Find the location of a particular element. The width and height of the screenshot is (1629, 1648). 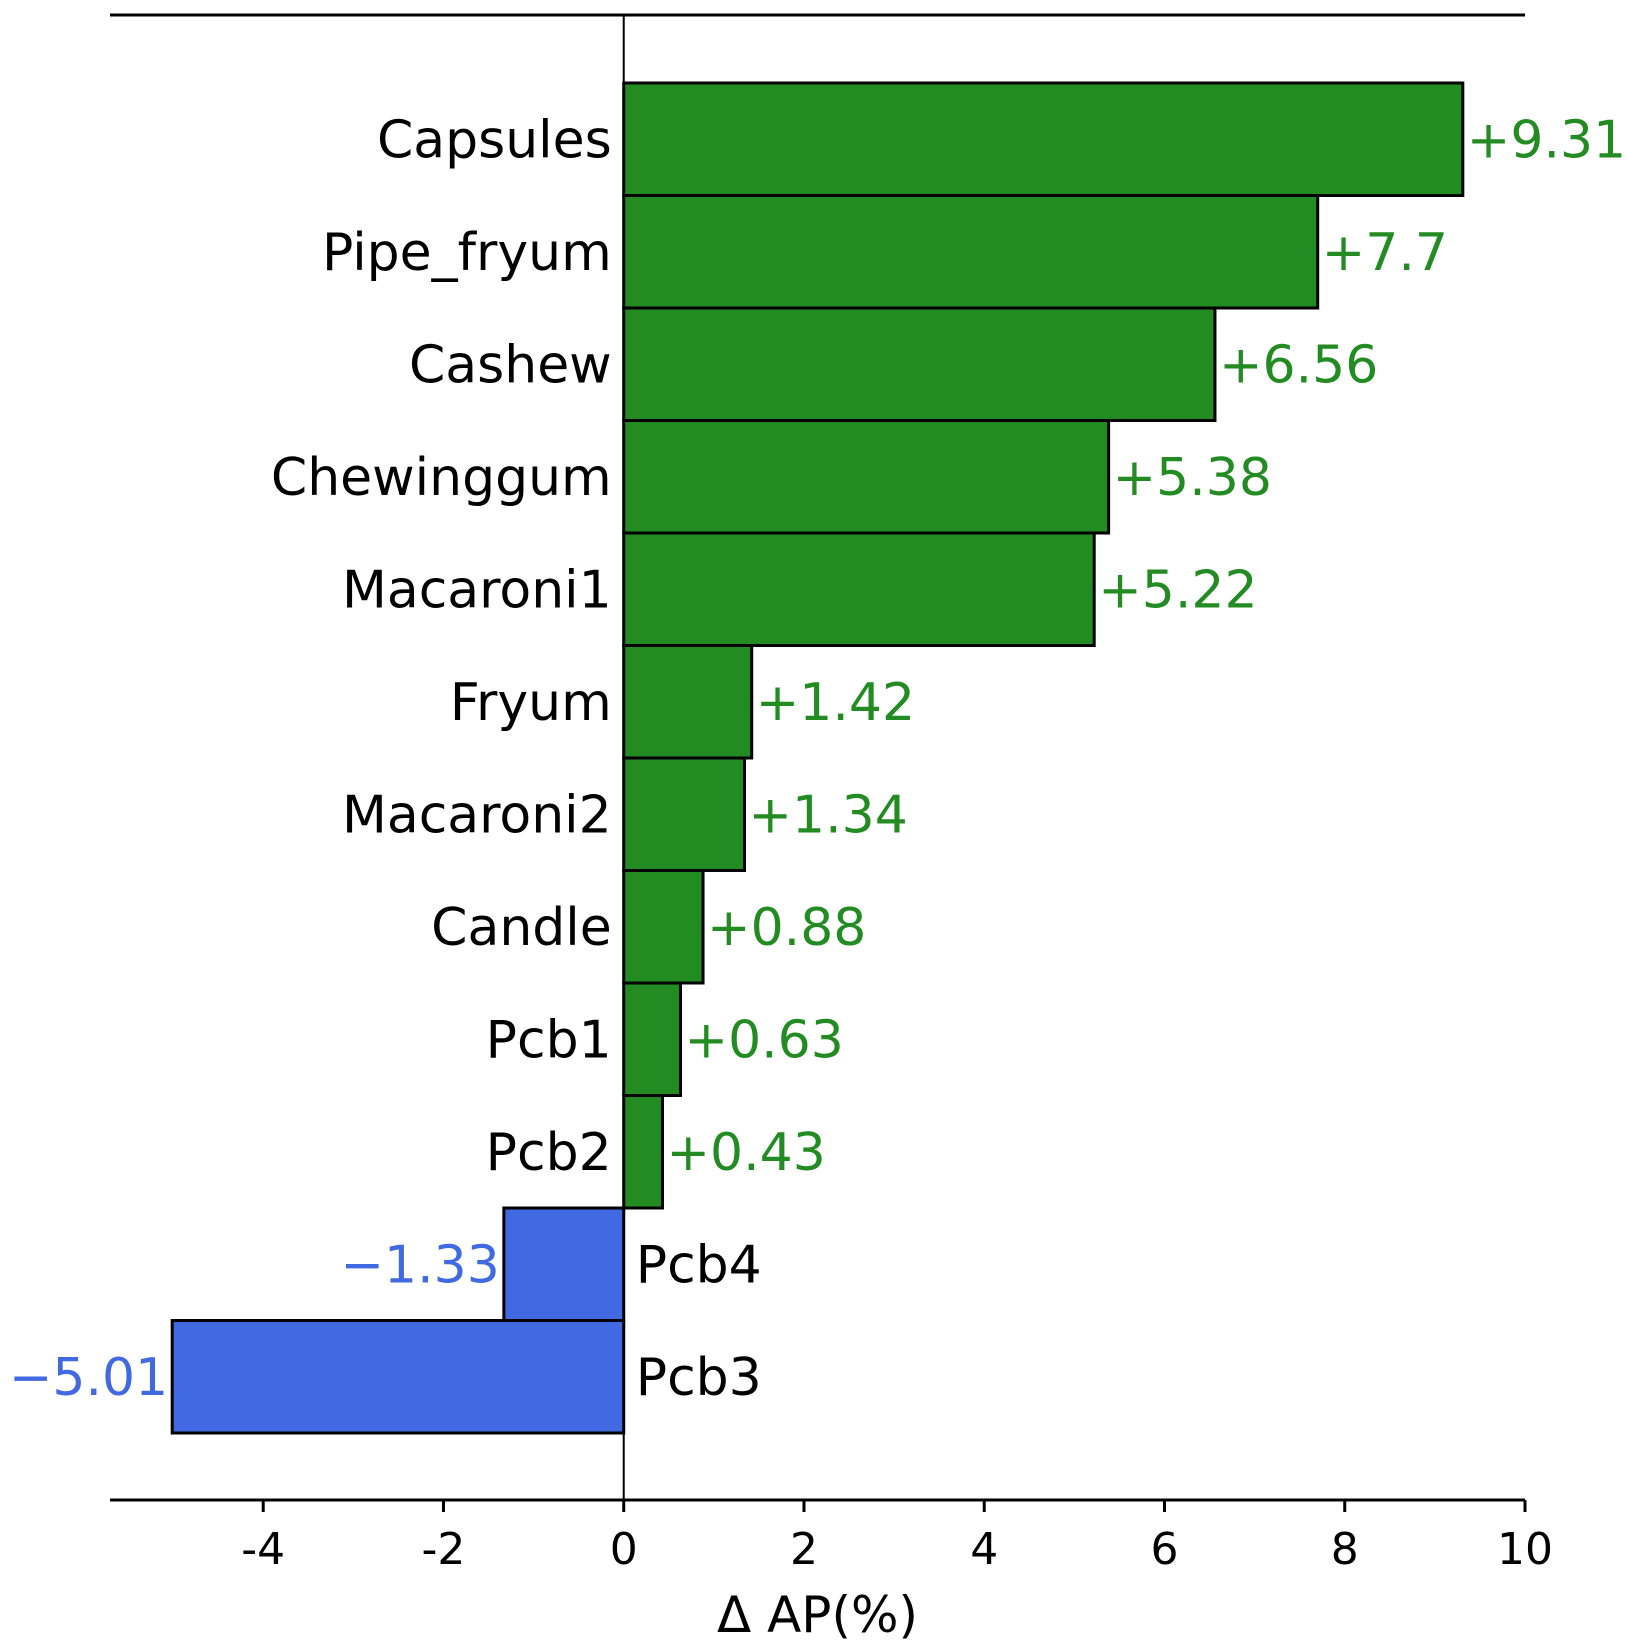

category-label: Pcb1 is located at coordinates (549, 1040).